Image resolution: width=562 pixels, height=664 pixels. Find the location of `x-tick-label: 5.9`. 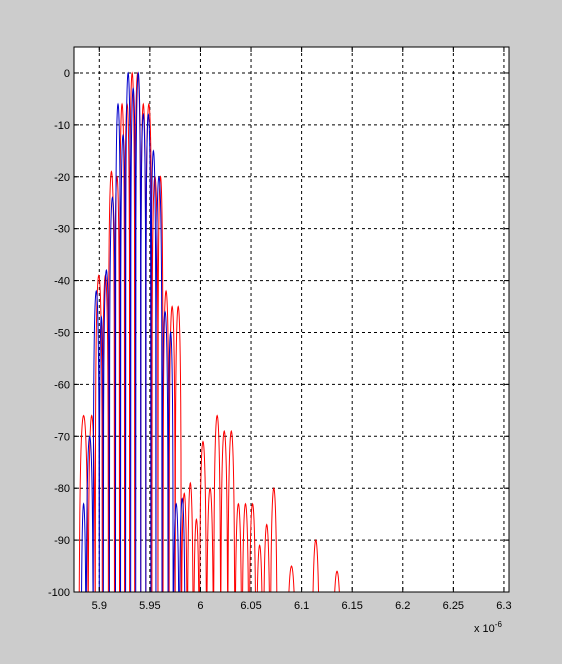

x-tick-label: 5.9 is located at coordinates (99, 606).